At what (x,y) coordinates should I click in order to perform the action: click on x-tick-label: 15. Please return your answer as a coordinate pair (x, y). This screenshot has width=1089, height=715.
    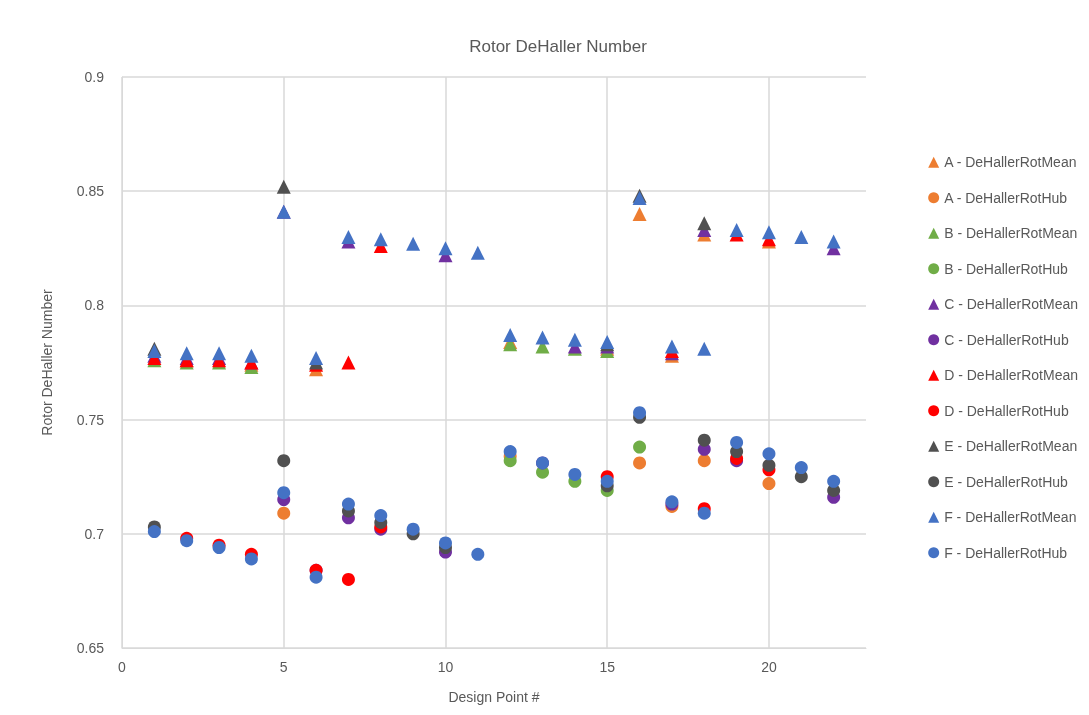
    Looking at the image, I should click on (607, 667).